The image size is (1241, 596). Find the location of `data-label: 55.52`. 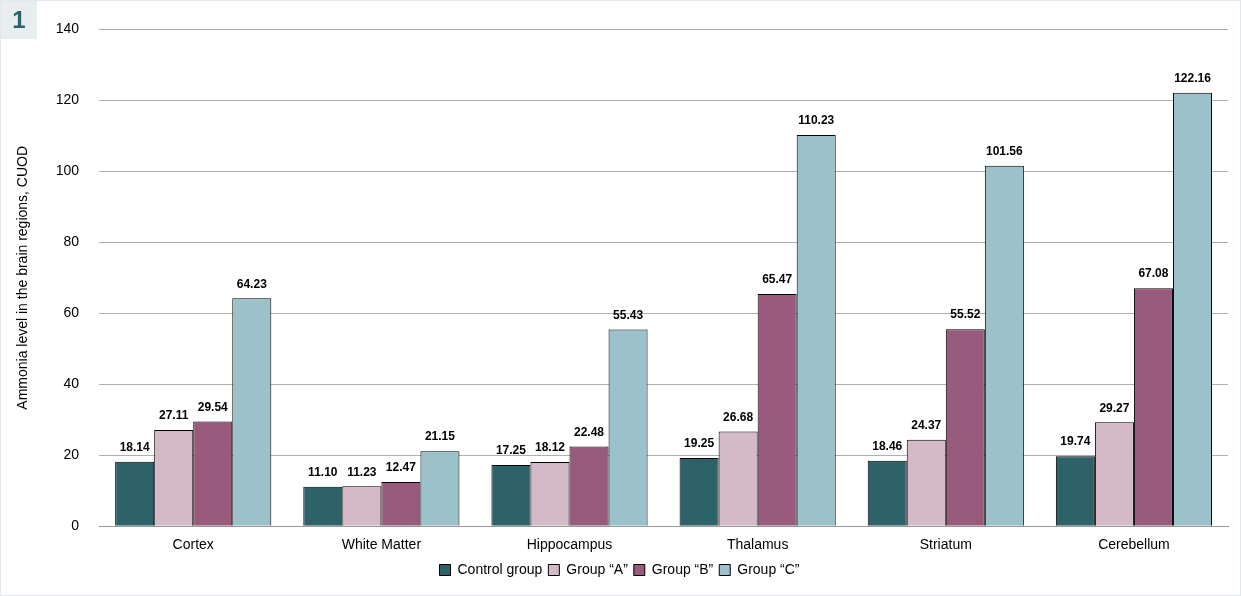

data-label: 55.52 is located at coordinates (965, 314).